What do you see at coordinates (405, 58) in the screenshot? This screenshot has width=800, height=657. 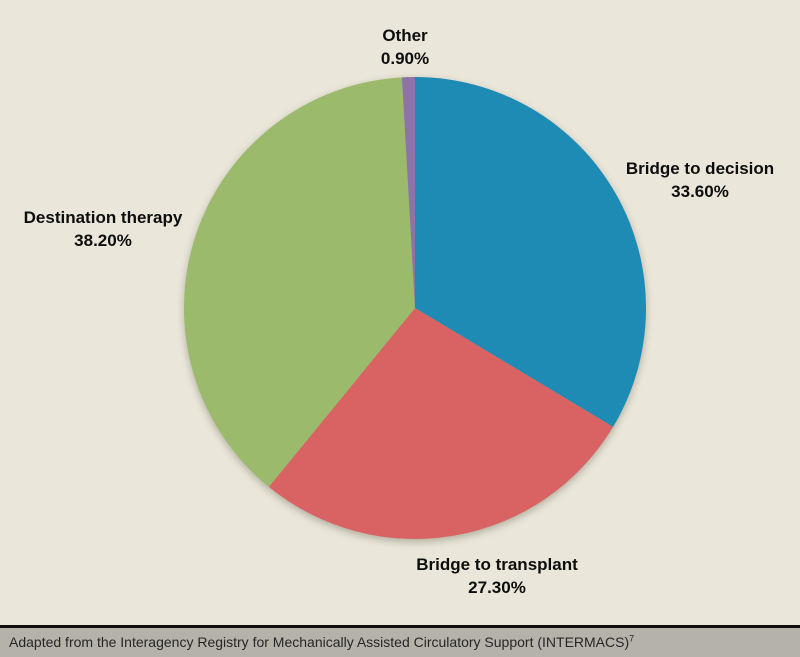 I see `pie-label-other-value: 0.90%` at bounding box center [405, 58].